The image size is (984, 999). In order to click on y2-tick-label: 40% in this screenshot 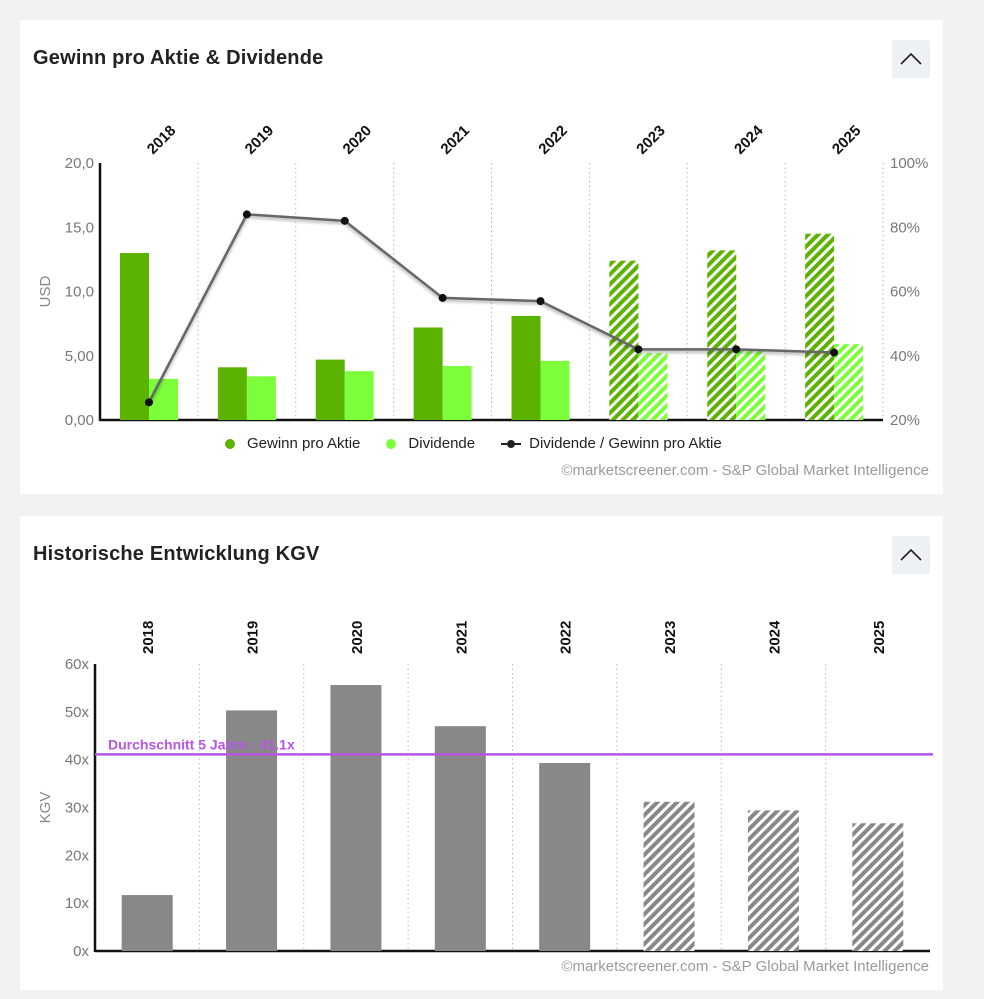, I will do `click(905, 356)`.